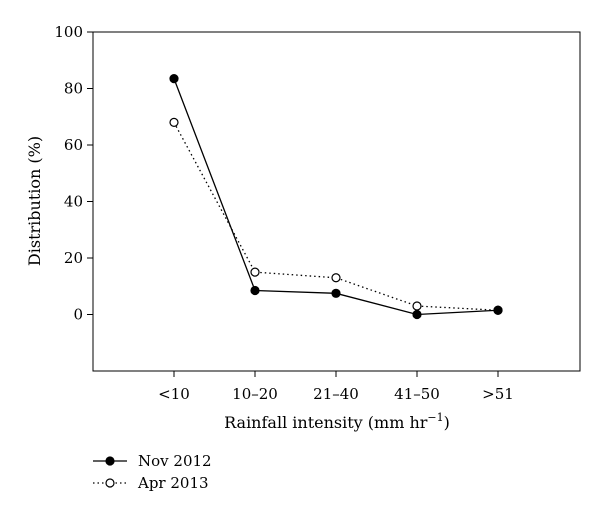 The image size is (600, 515). I want to click on x-tick-label: <10, so click(174, 394).